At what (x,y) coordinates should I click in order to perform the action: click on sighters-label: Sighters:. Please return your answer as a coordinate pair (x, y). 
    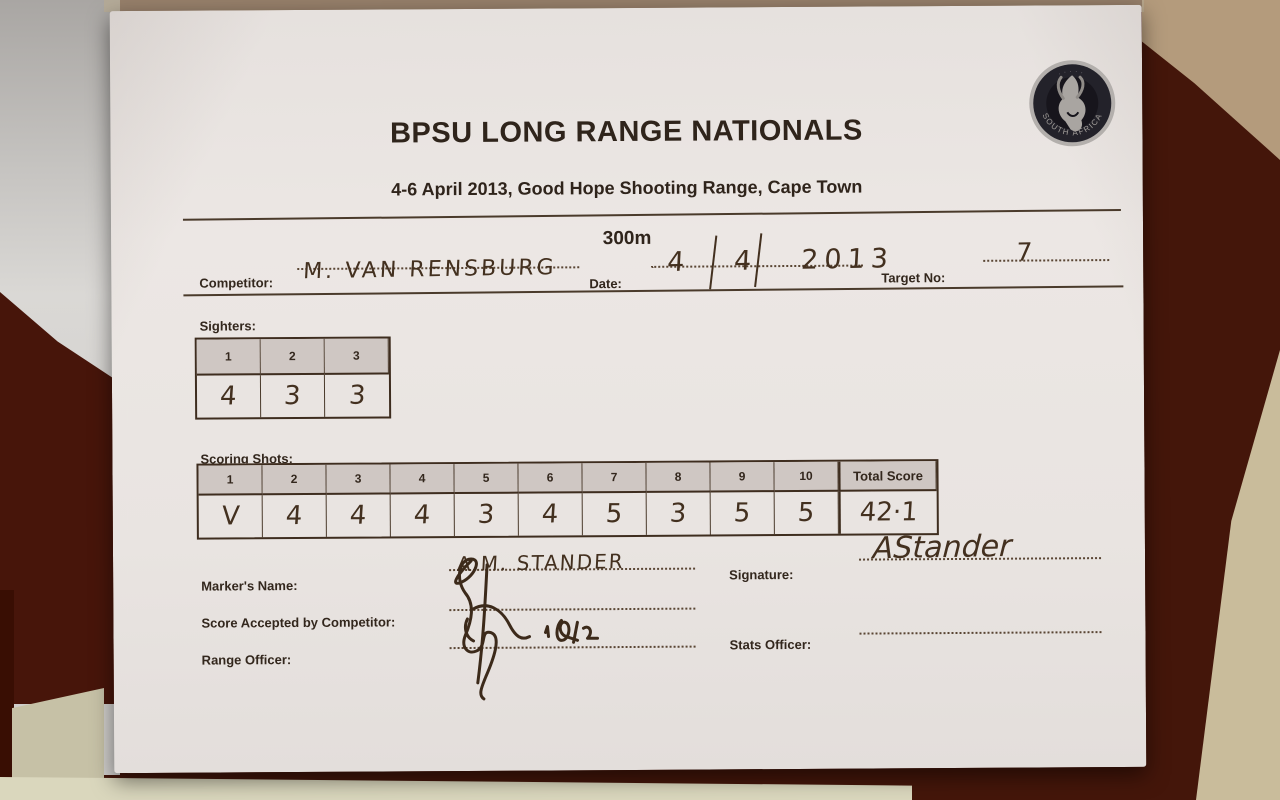
    Looking at the image, I should click on (227, 326).